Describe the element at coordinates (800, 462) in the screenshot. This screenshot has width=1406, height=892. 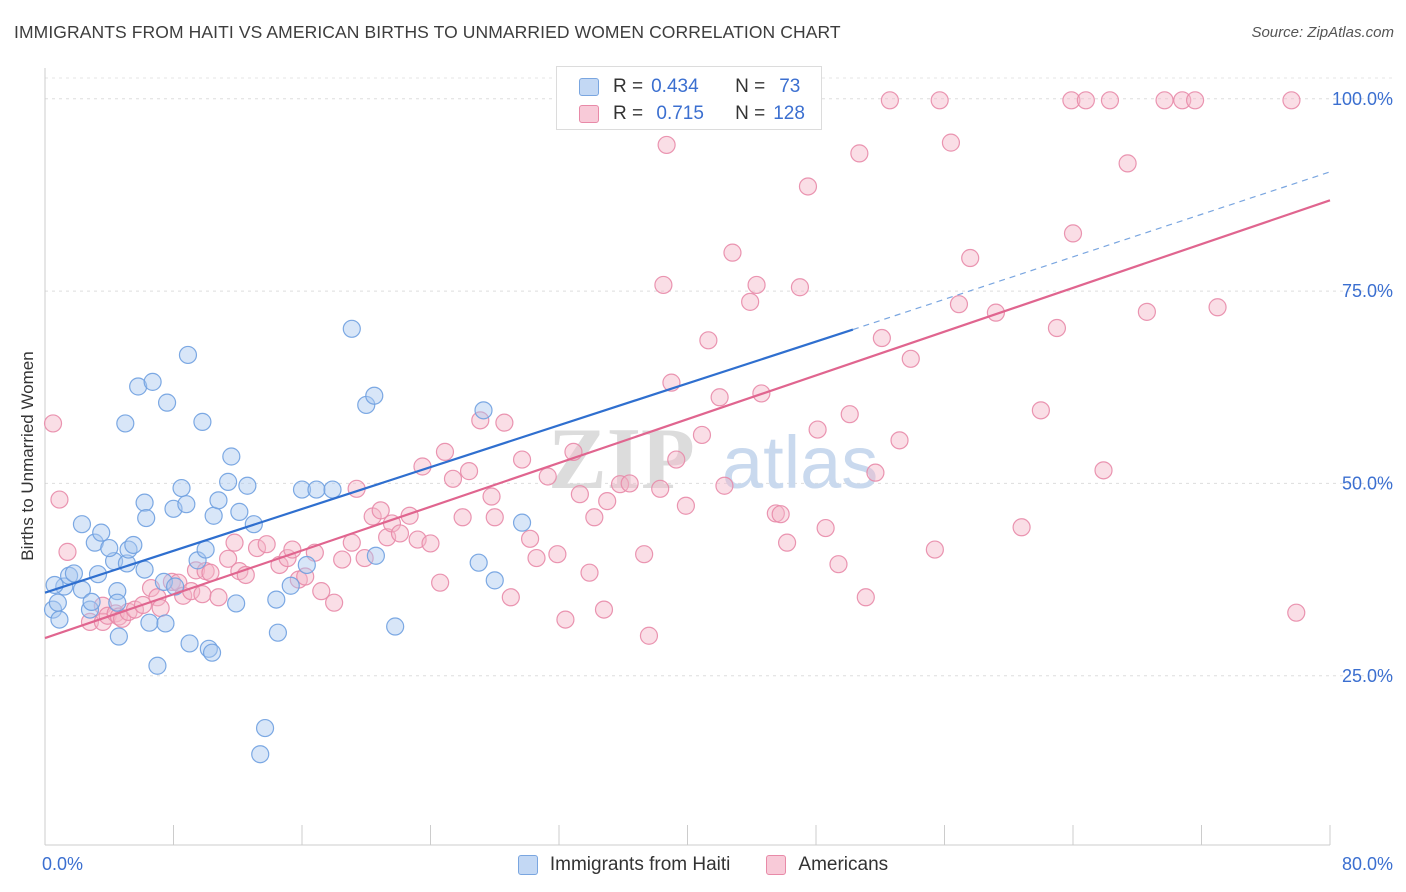
I see `watermark-atlas: atlas` at that location.